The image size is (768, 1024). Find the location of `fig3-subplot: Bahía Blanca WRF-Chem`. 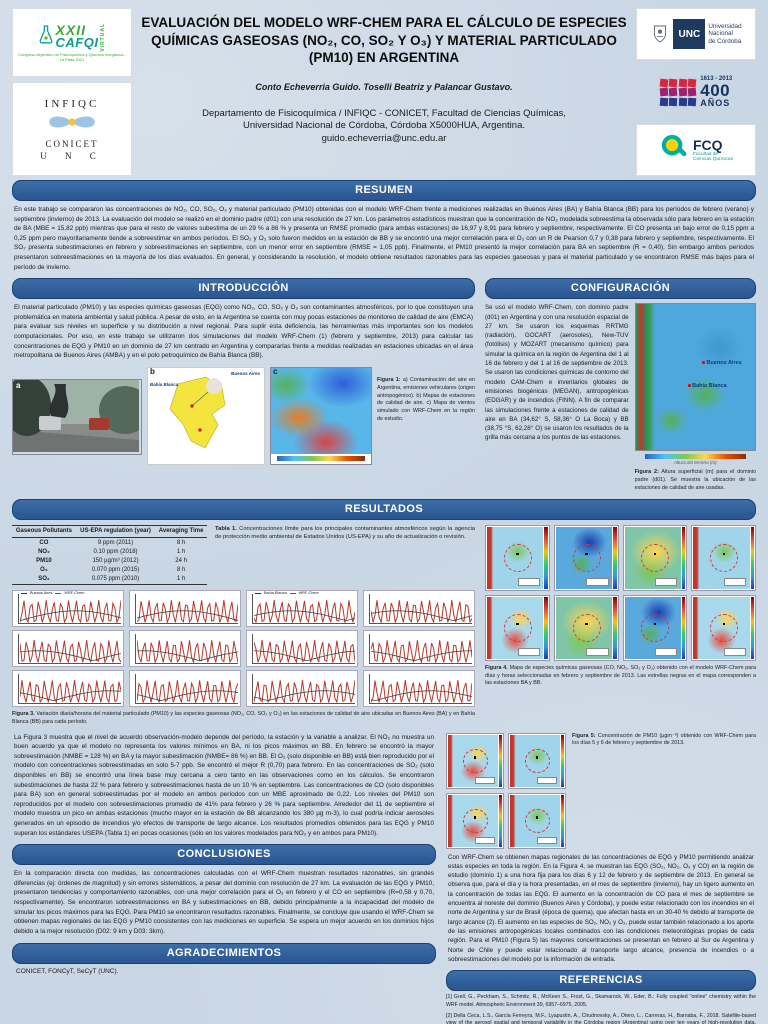

fig3-subplot: Bahía Blanca WRF-Chem is located at coordinates (302, 608).